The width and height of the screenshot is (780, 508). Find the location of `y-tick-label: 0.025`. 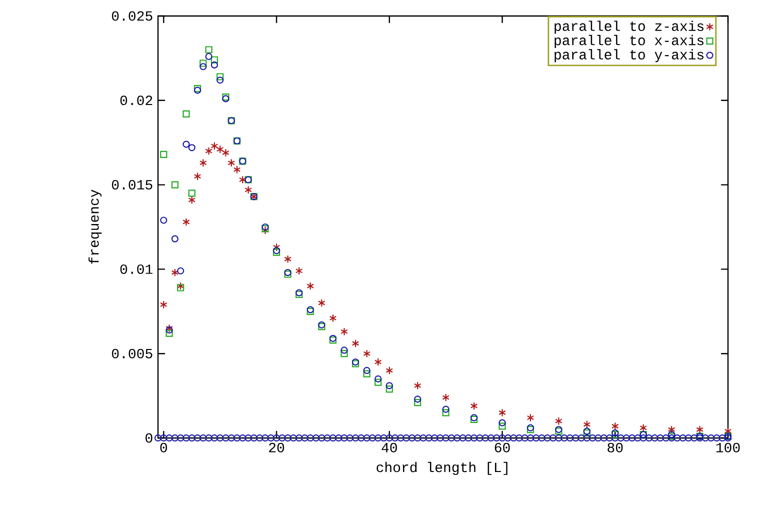

y-tick-label: 0.025 is located at coordinates (132, 16).